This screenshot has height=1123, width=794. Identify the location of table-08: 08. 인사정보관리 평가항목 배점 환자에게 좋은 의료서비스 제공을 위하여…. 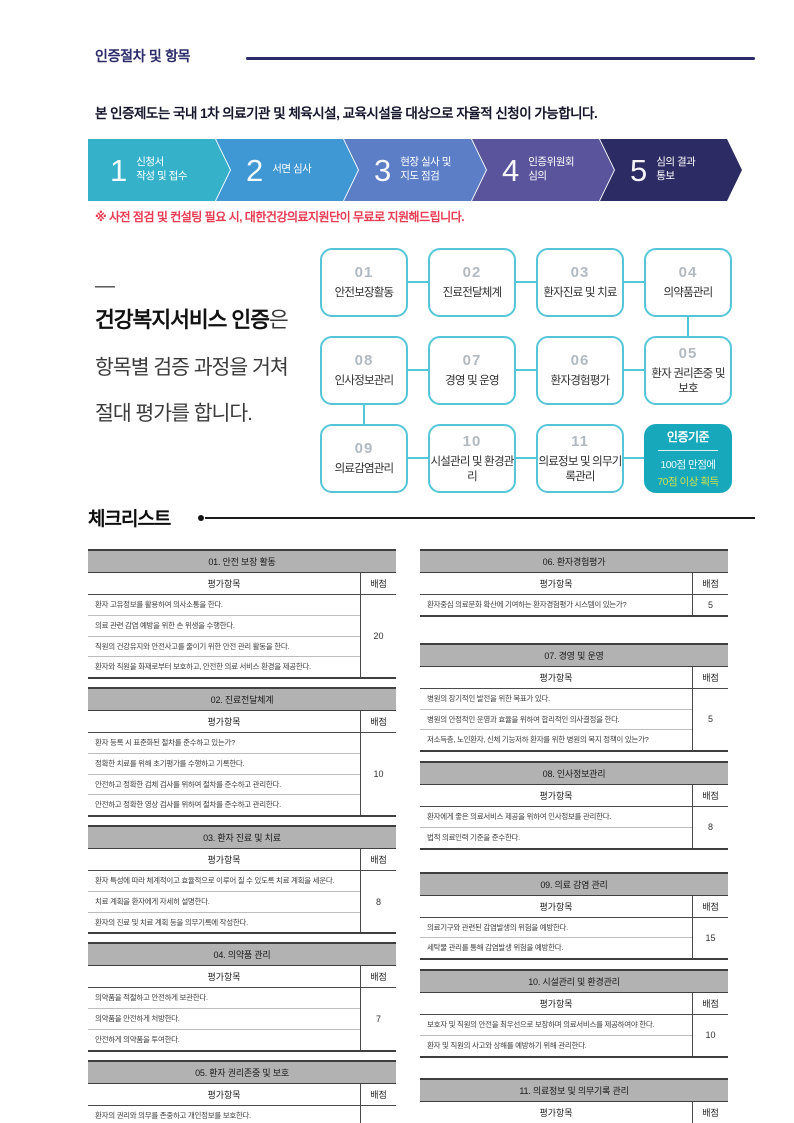
(574, 805).